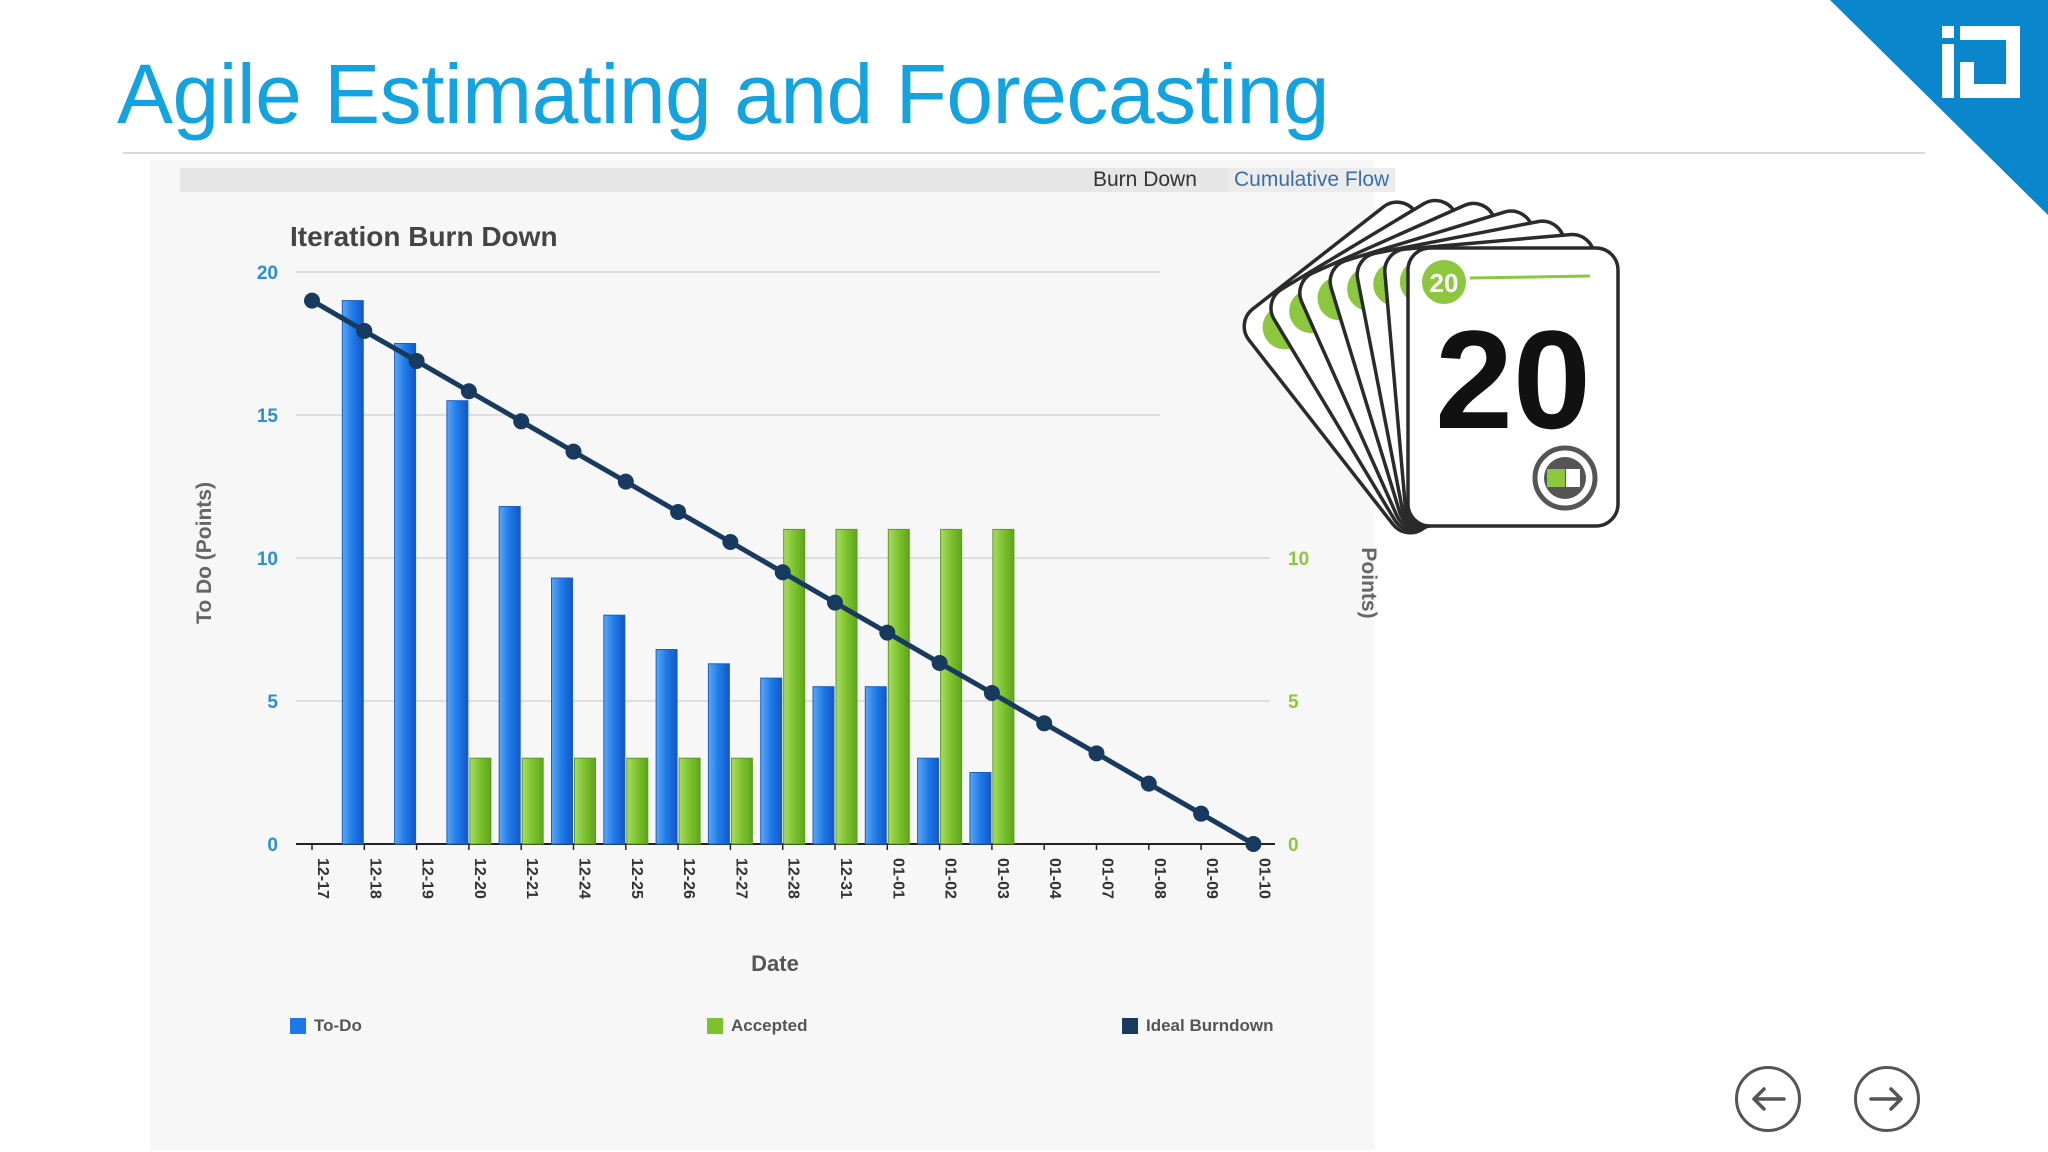  What do you see at coordinates (950, 878) in the screenshot?
I see `x-tick-label: 01-02` at bounding box center [950, 878].